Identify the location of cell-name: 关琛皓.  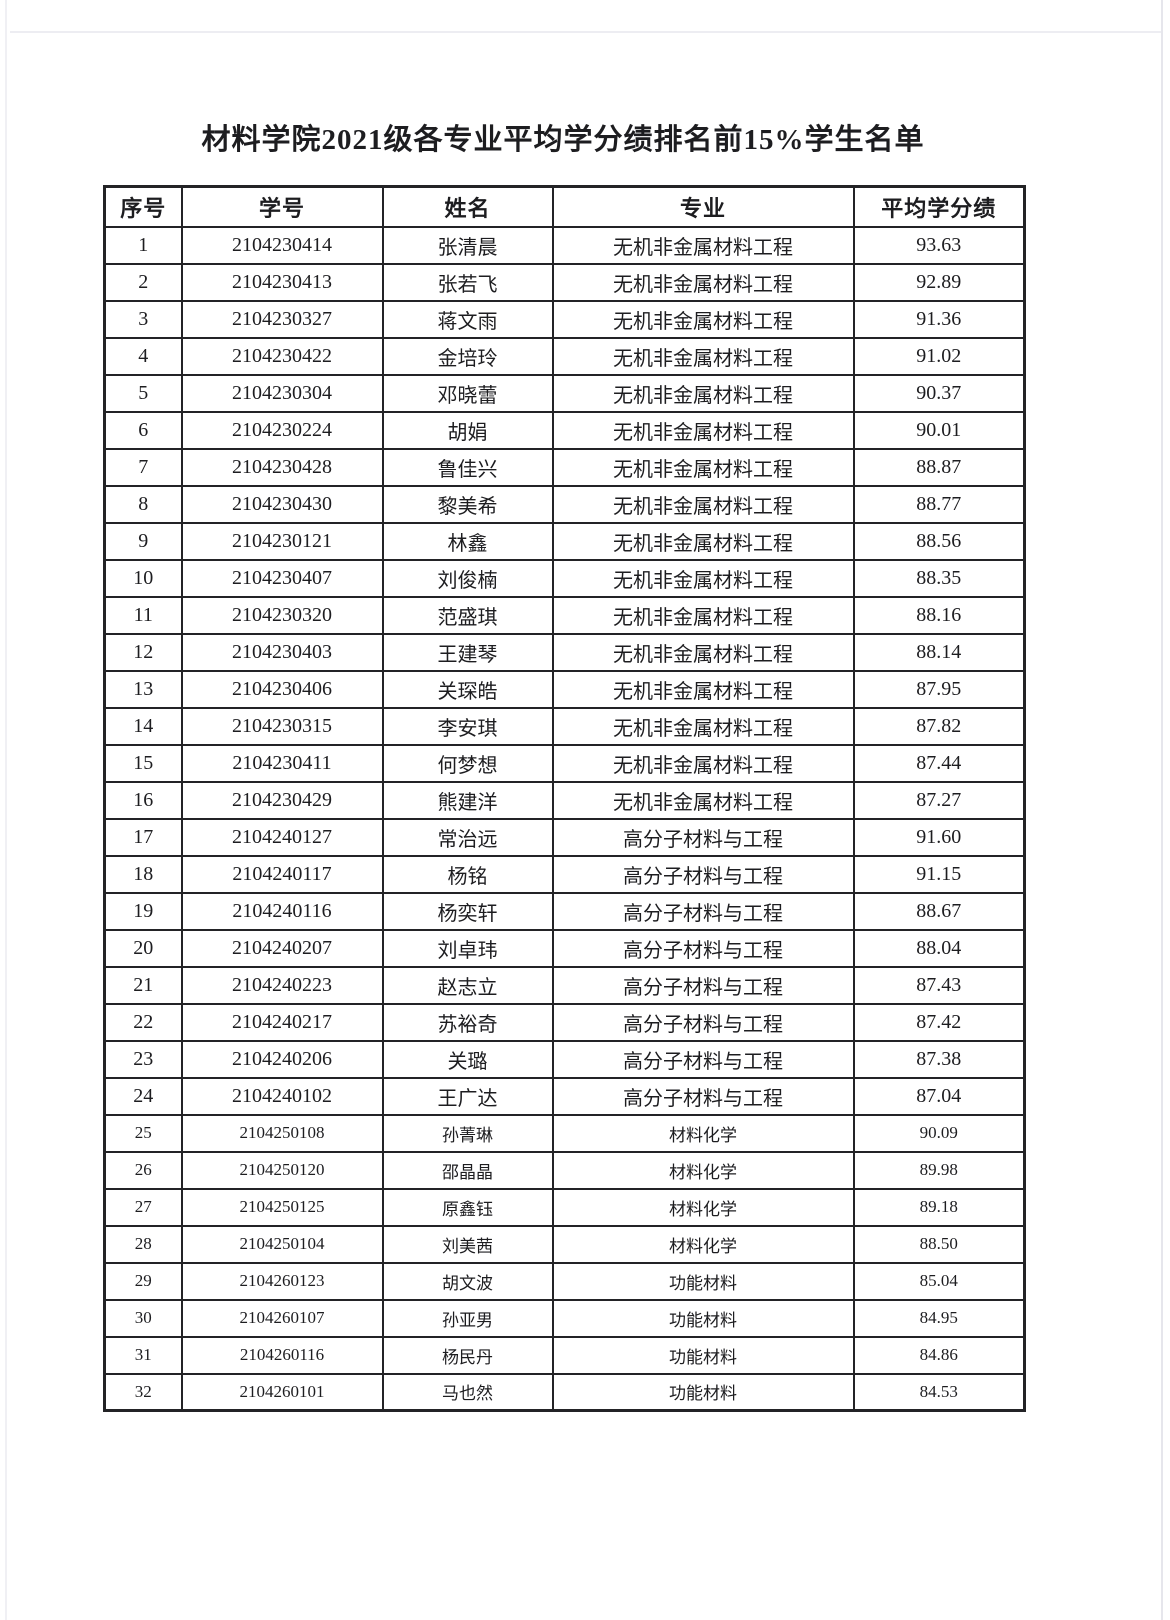
(467, 689).